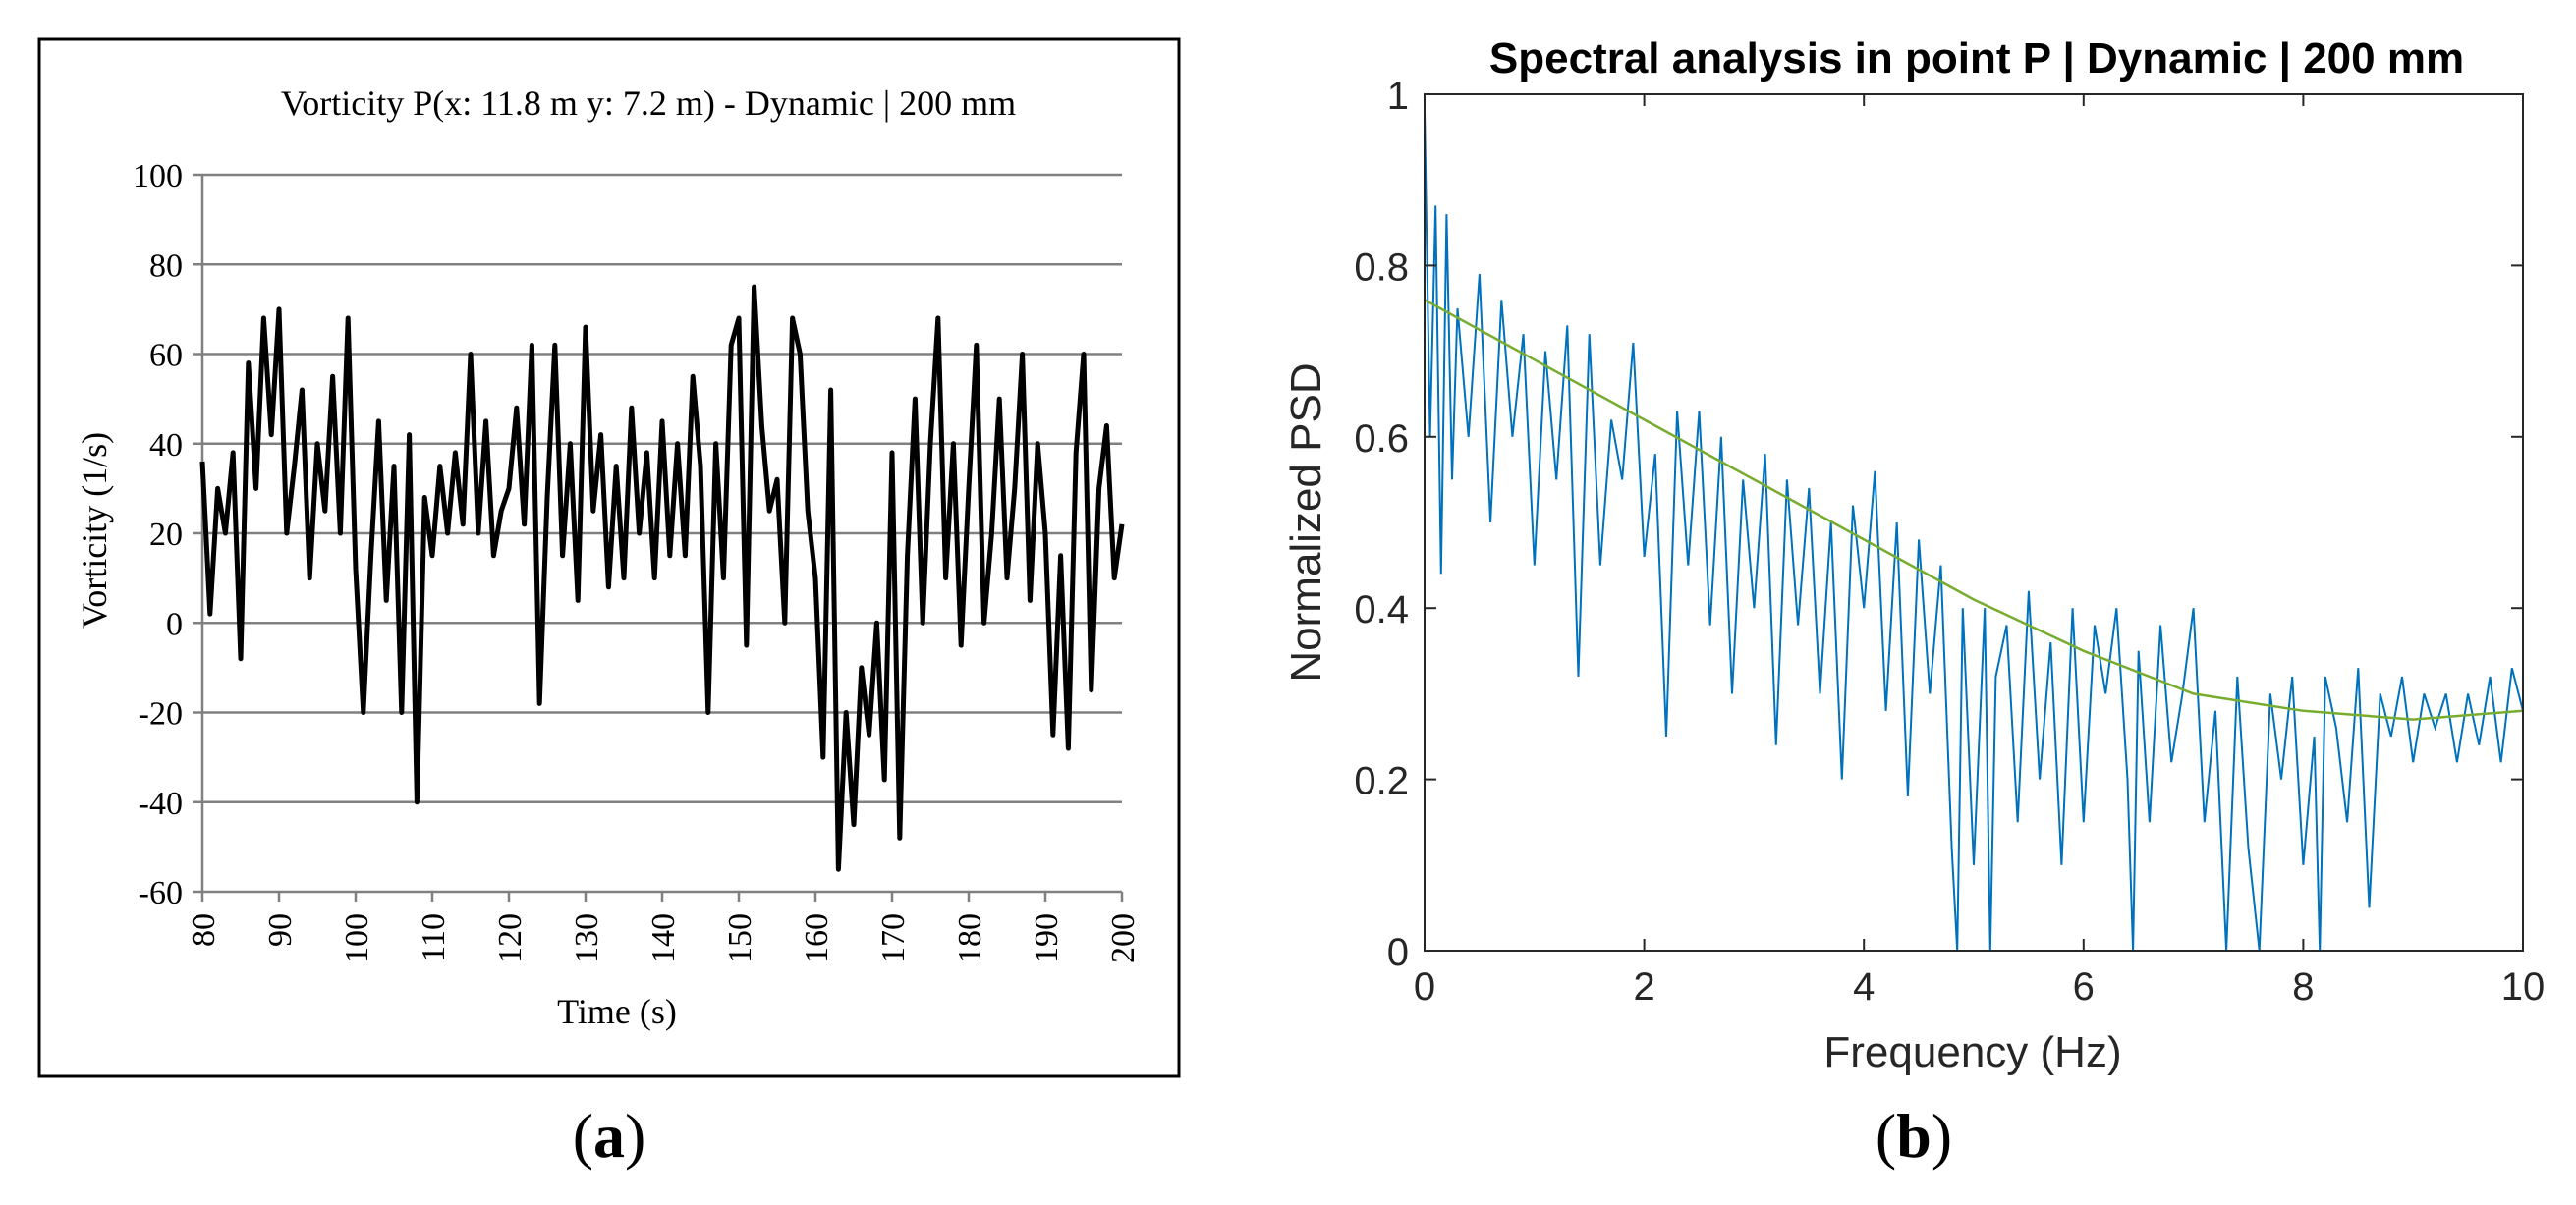  What do you see at coordinates (94, 530) in the screenshot?
I see `chart-a-y-axis-label: Vorticity (1/s)` at bounding box center [94, 530].